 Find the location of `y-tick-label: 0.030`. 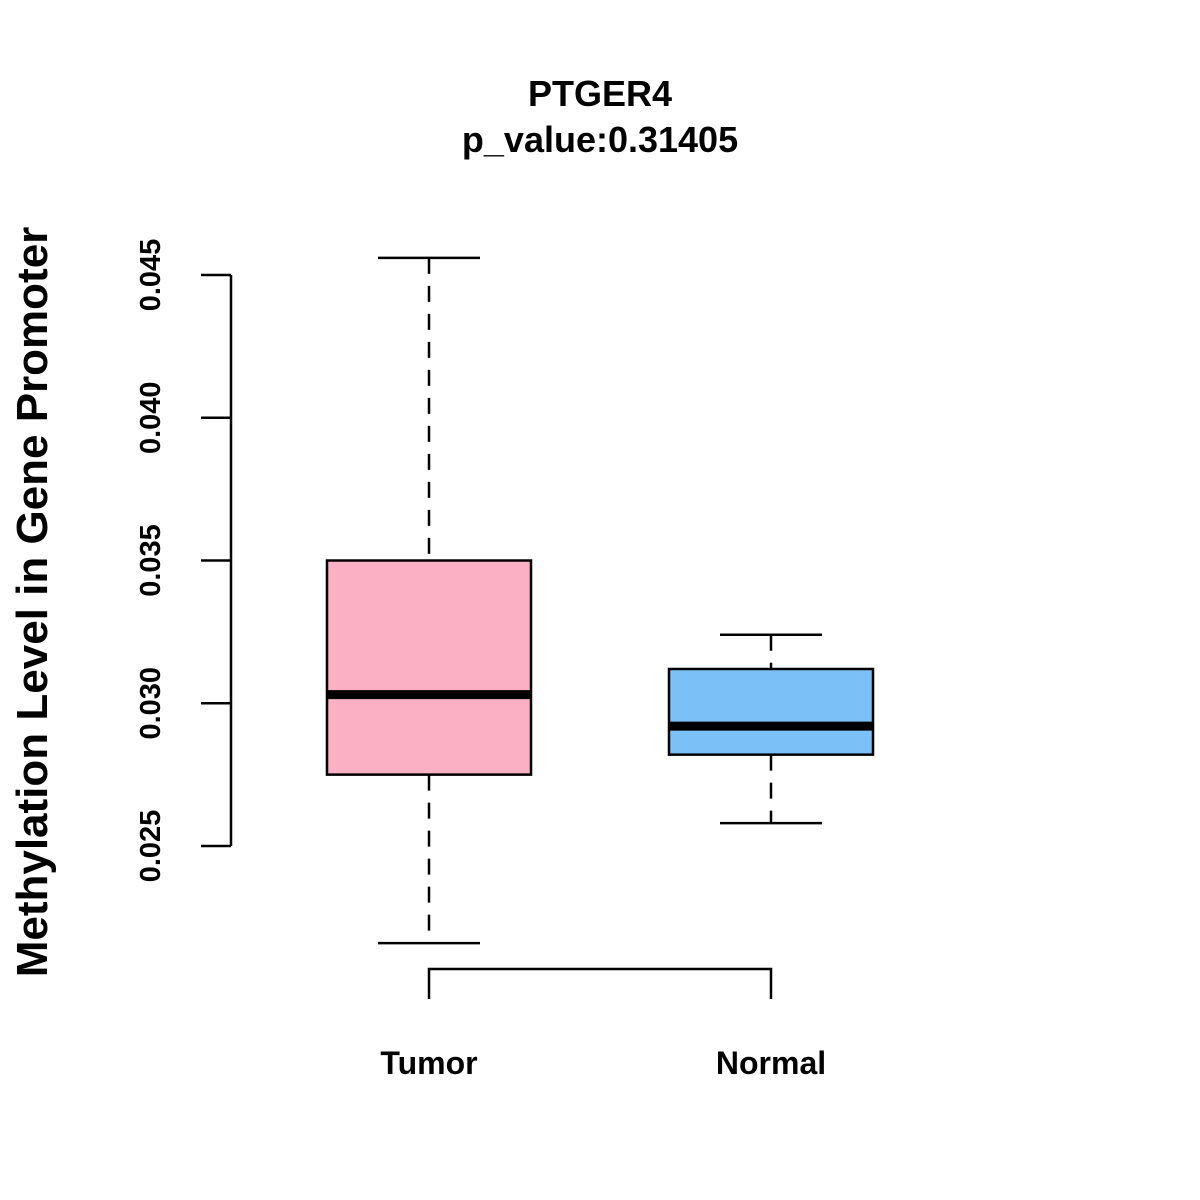

y-tick-label: 0.030 is located at coordinates (151, 703).